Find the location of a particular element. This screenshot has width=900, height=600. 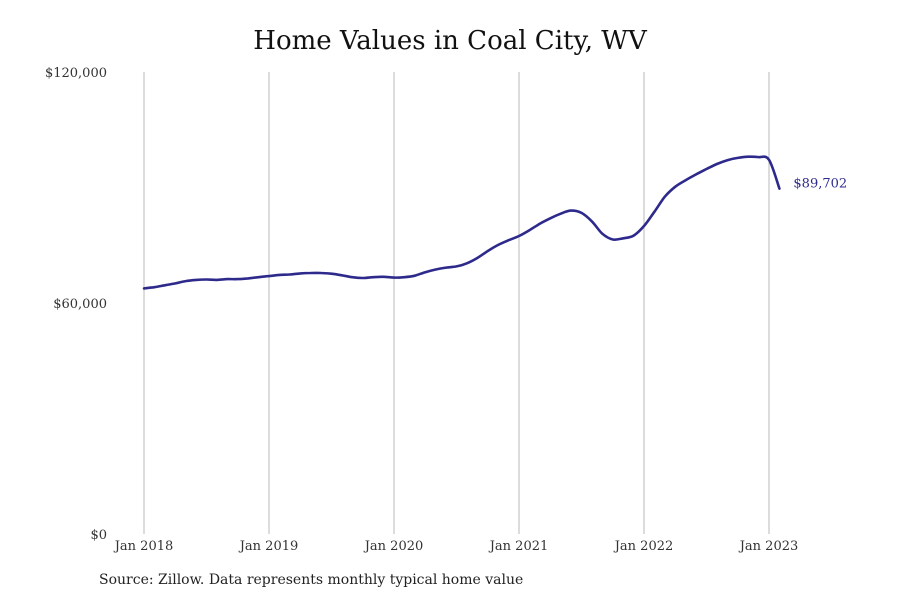

x-tick-label: Jan 2021 is located at coordinates (518, 546).